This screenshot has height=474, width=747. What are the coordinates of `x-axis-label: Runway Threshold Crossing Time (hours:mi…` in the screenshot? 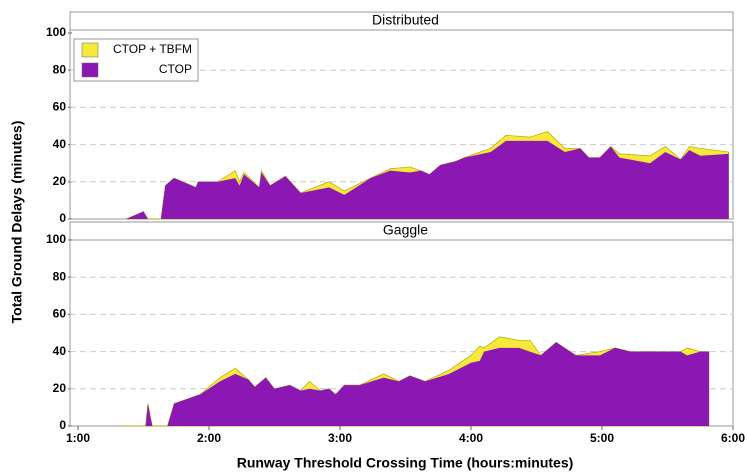 It's located at (405, 463).